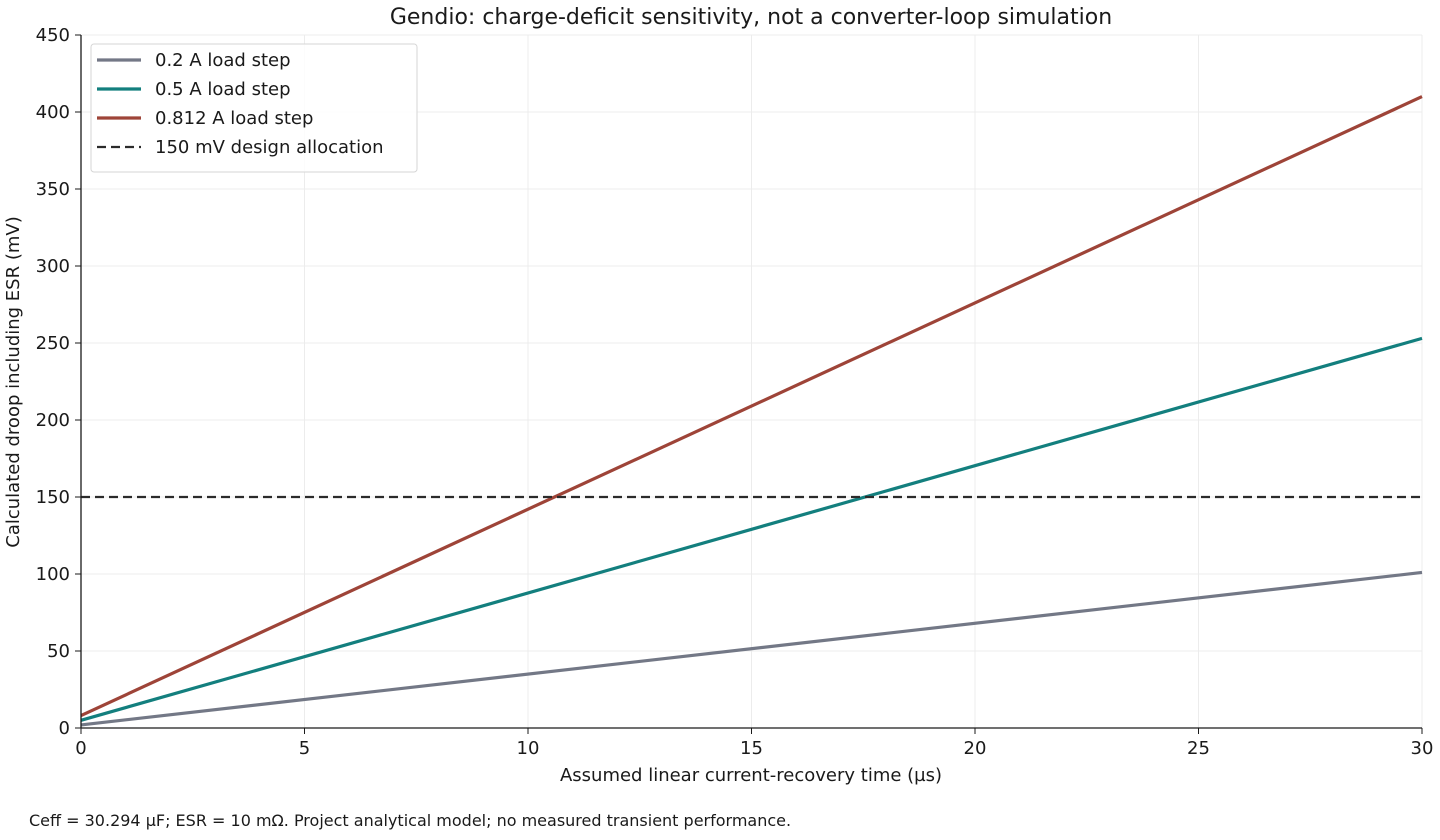 The width and height of the screenshot is (1440, 840). I want to click on legend-label: 150 mV design allocation, so click(269, 147).